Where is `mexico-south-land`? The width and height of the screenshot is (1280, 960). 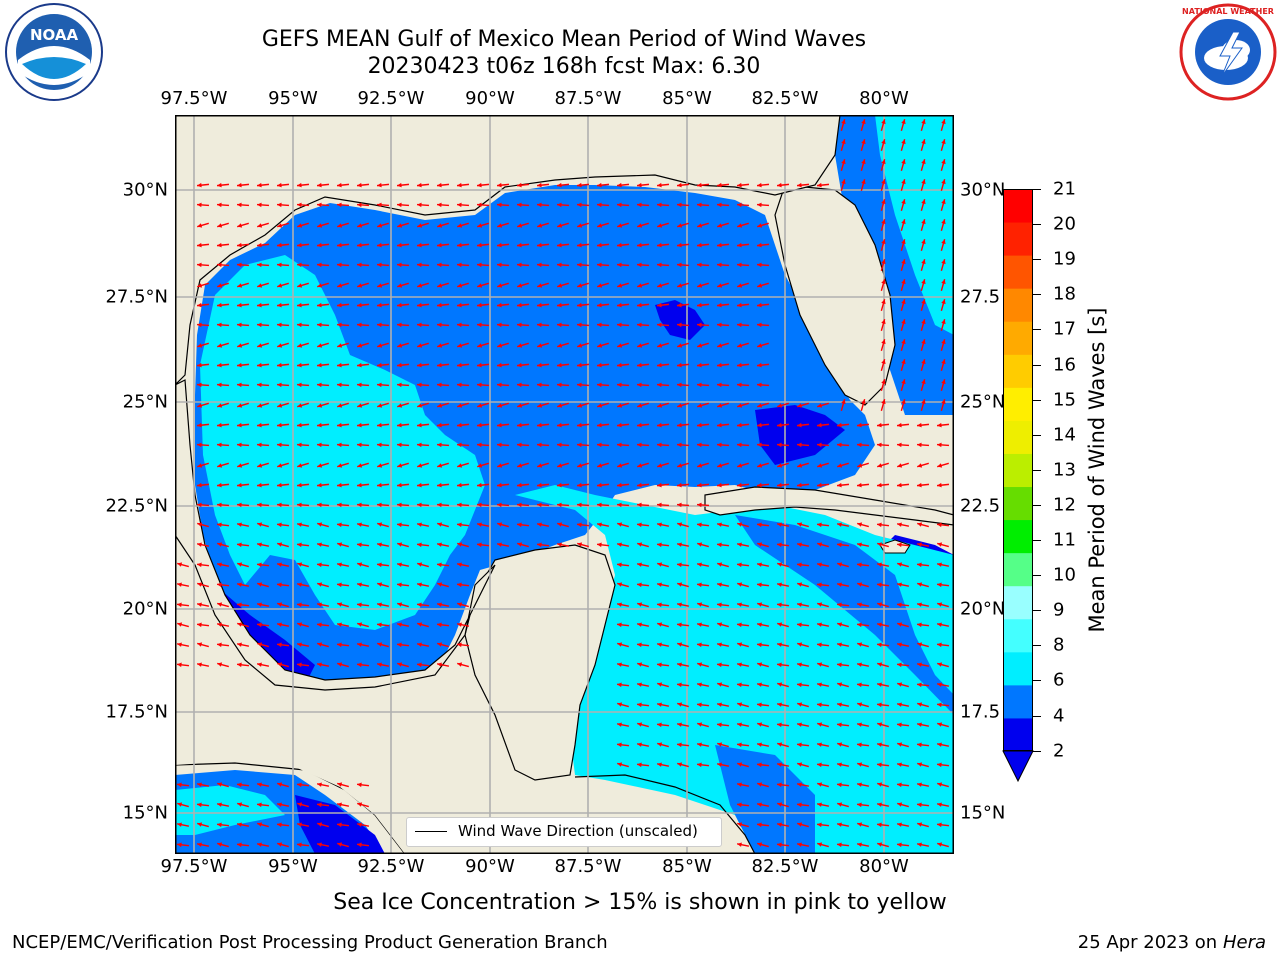
mexico-south-land is located at coordinates (455, 734).